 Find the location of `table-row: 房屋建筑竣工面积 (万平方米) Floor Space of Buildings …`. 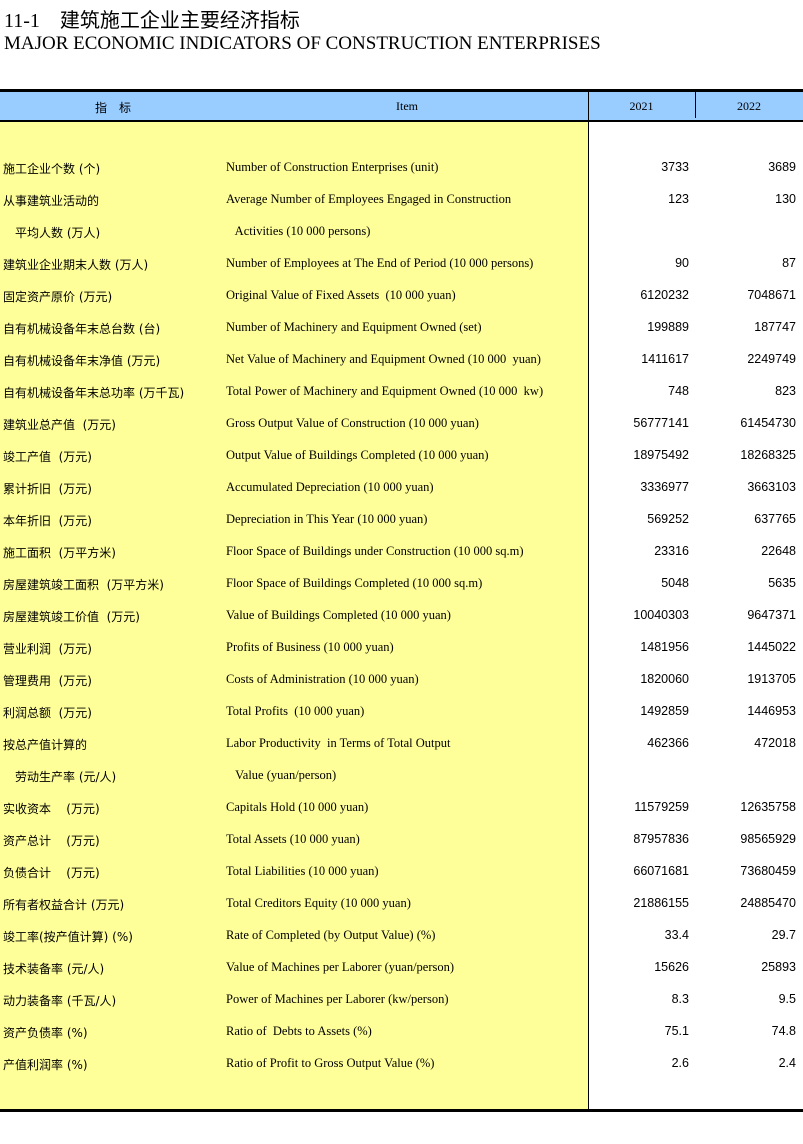

table-row: 房屋建筑竣工面积 (万平方米) Floor Space of Buildings … is located at coordinates (401, 584).